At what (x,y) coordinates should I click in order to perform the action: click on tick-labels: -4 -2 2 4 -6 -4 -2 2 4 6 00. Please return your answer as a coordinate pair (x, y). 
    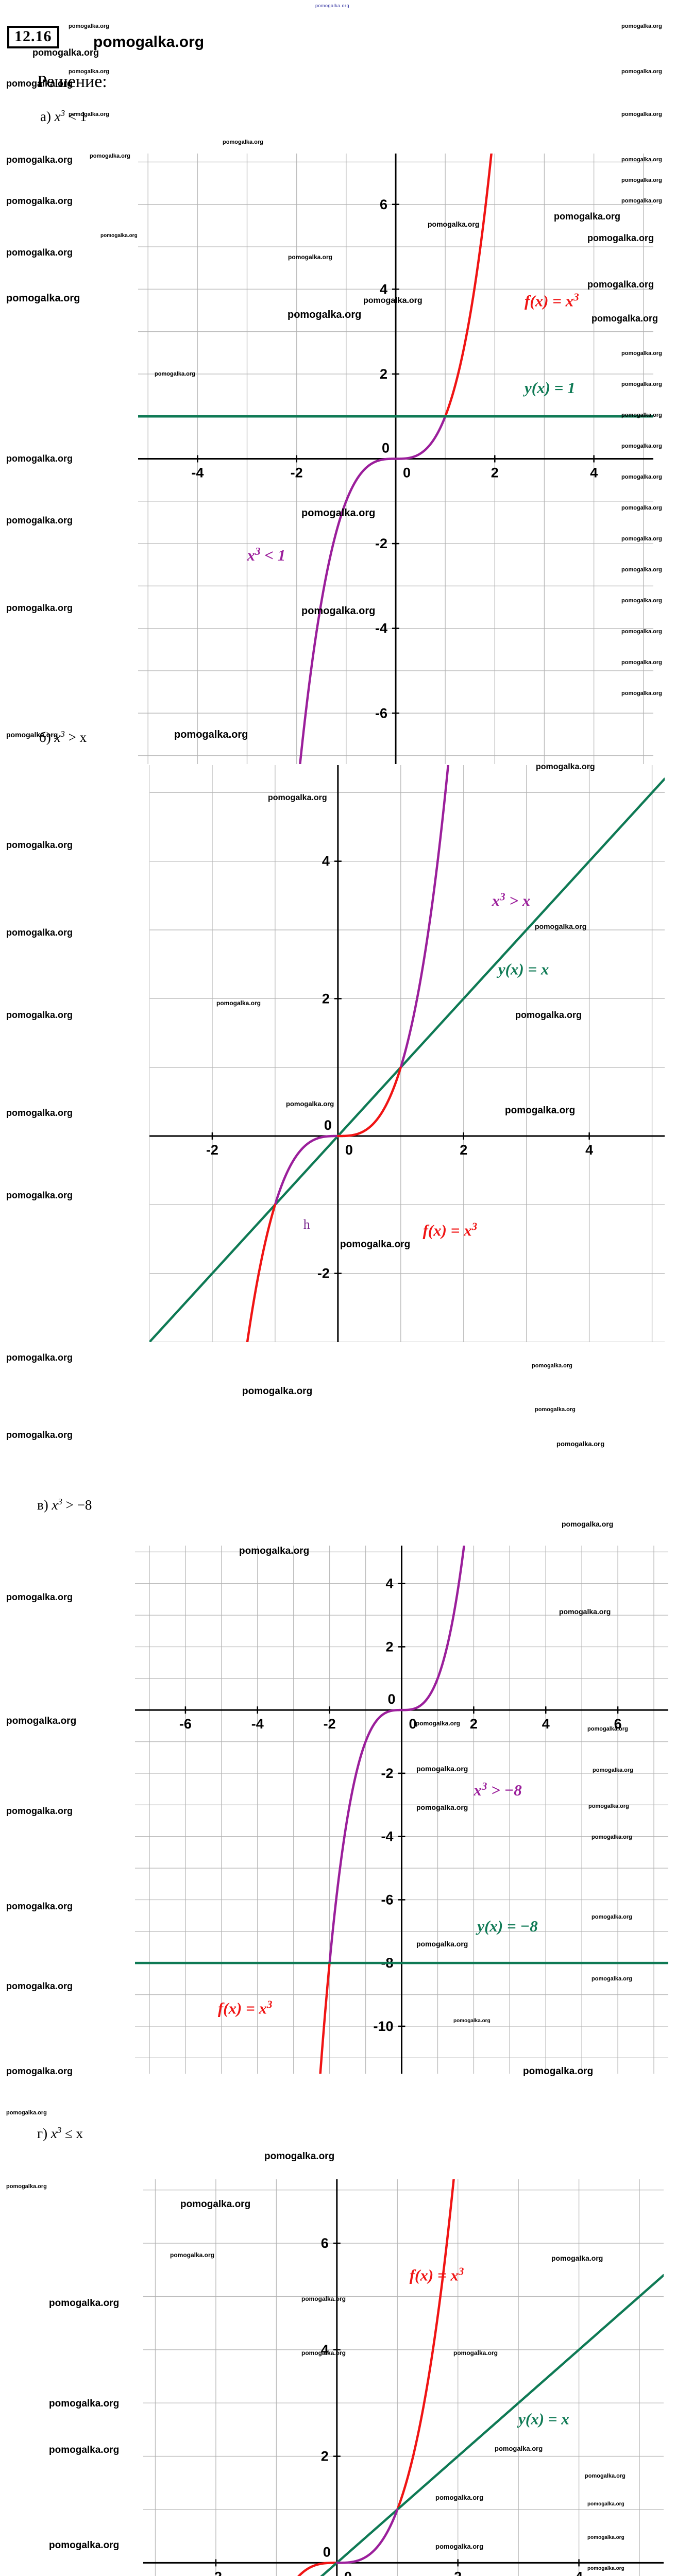
    Looking at the image, I should click on (394, 459).